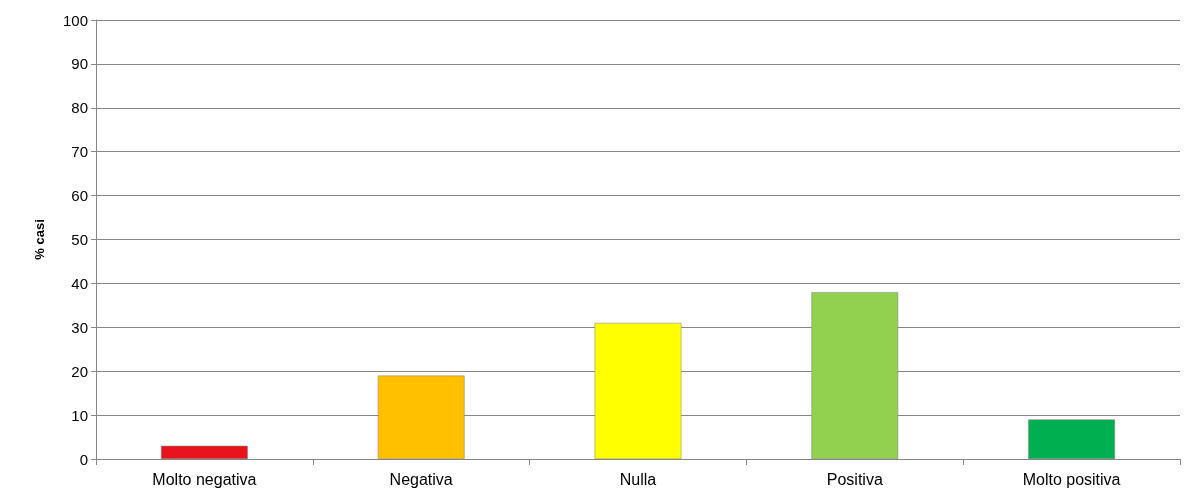  I want to click on y-tick-label: 100, so click(75, 20).